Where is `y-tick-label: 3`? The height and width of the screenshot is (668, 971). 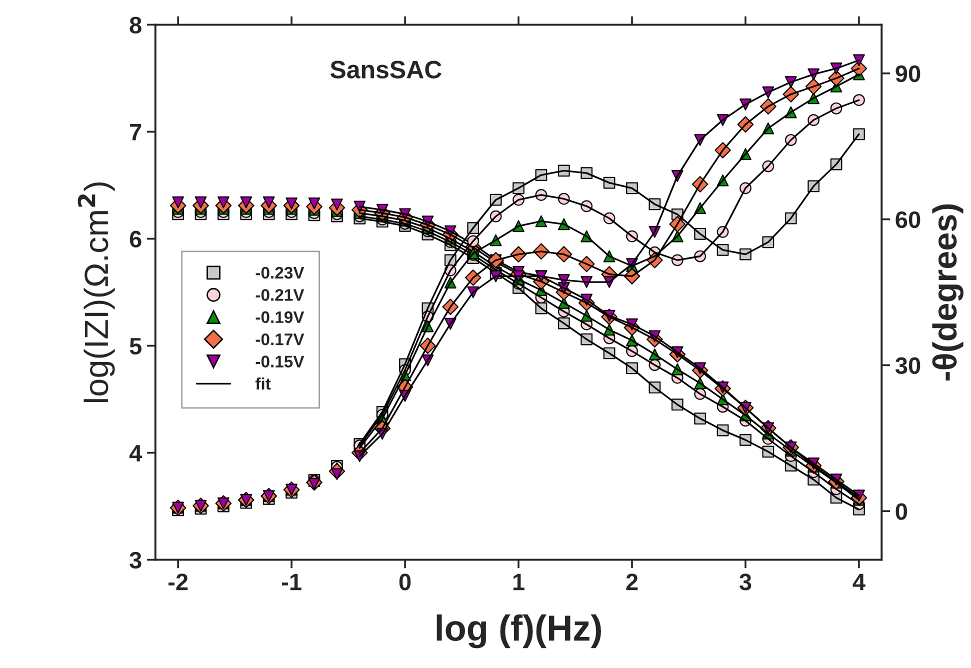 y-tick-label: 3 is located at coordinates (136, 560).